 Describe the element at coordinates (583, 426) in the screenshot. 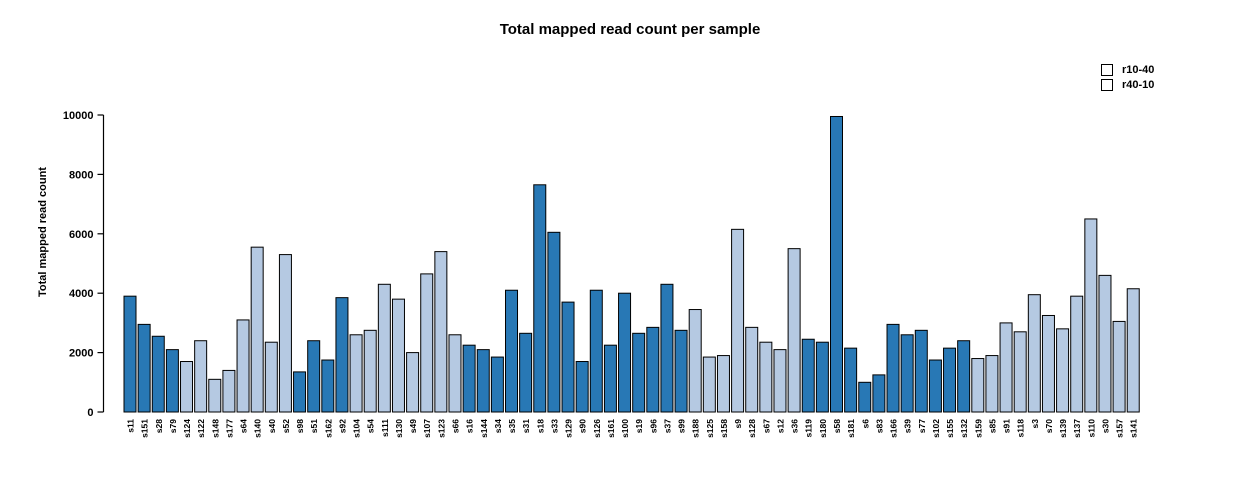

I see `x-tick-label-s90: s90` at that location.